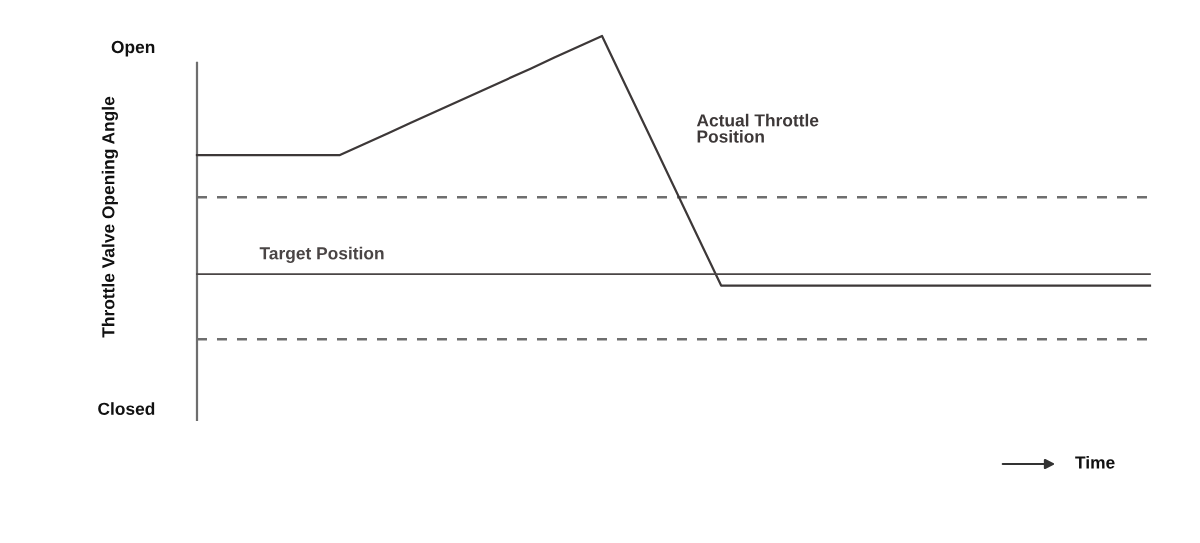 This screenshot has height=543, width=1200. I want to click on y-axis-title: Throttle Valve Opening Angle, so click(109, 217).